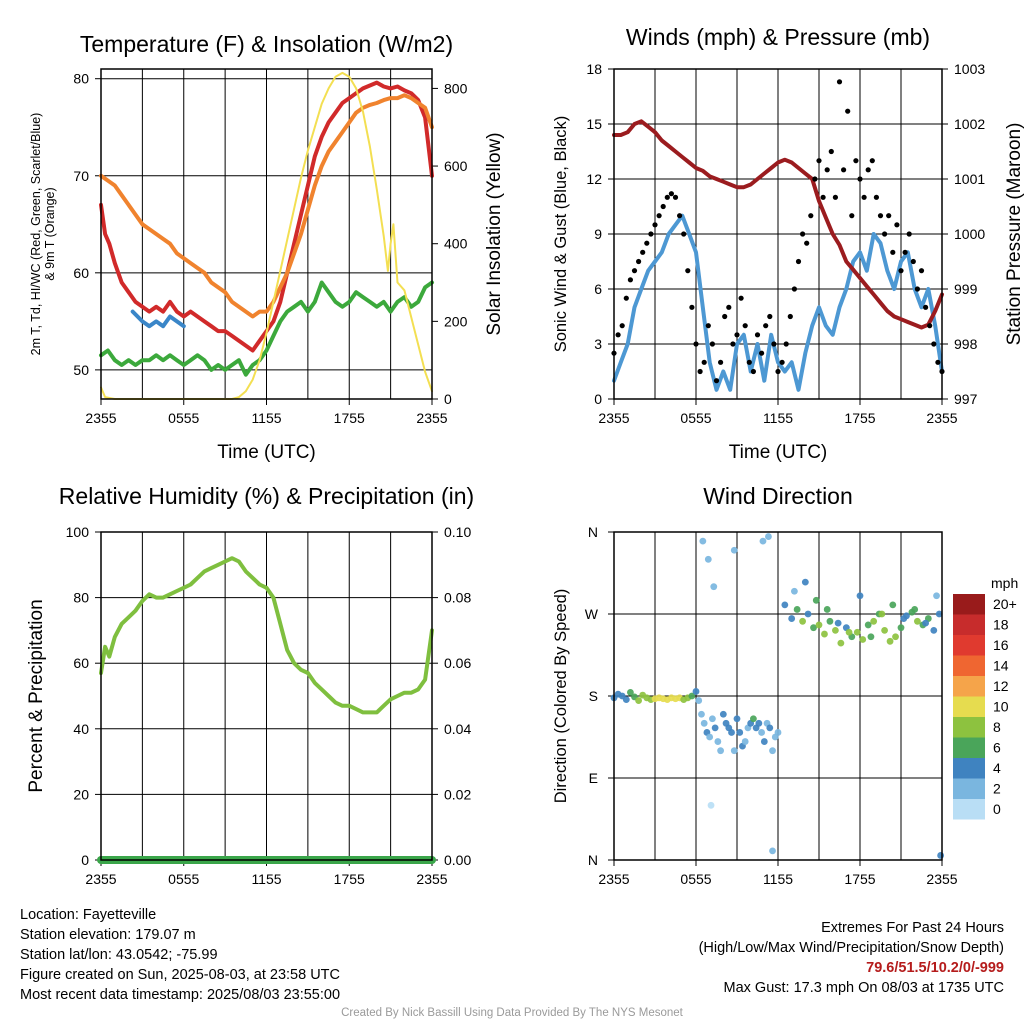  What do you see at coordinates (778, 224) in the screenshot?
I see `series-line-station-pressure` at bounding box center [778, 224].